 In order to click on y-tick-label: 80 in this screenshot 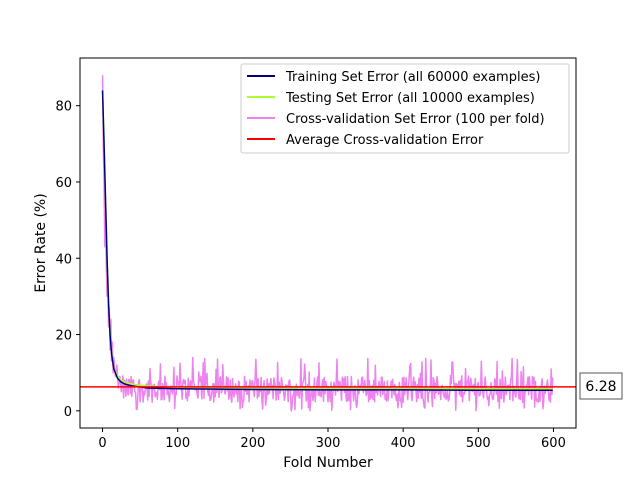, I will do `click(63, 107)`.